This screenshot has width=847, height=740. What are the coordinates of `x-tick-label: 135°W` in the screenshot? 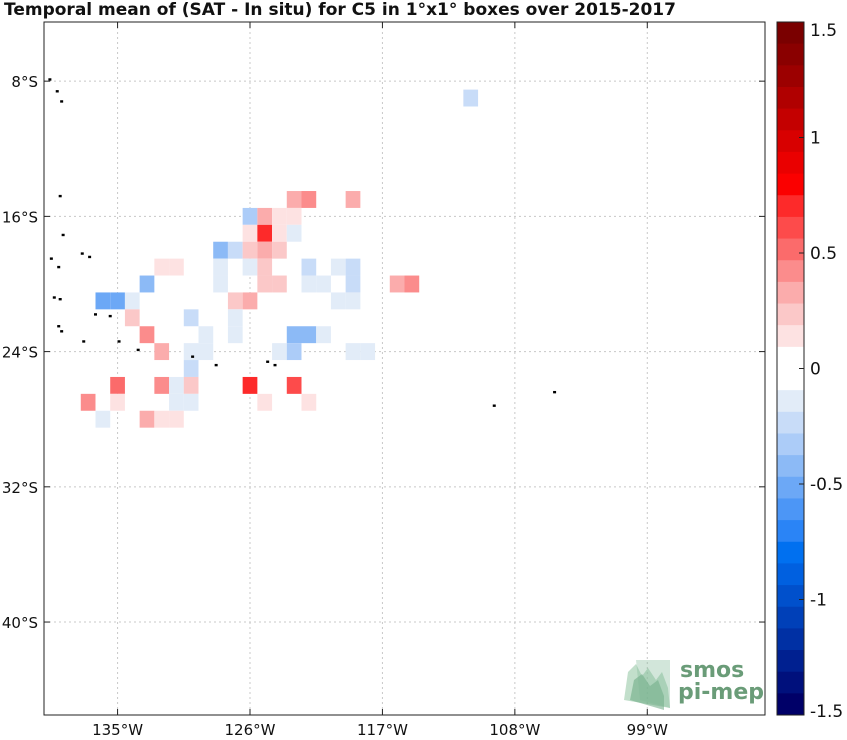 It's located at (117, 730).